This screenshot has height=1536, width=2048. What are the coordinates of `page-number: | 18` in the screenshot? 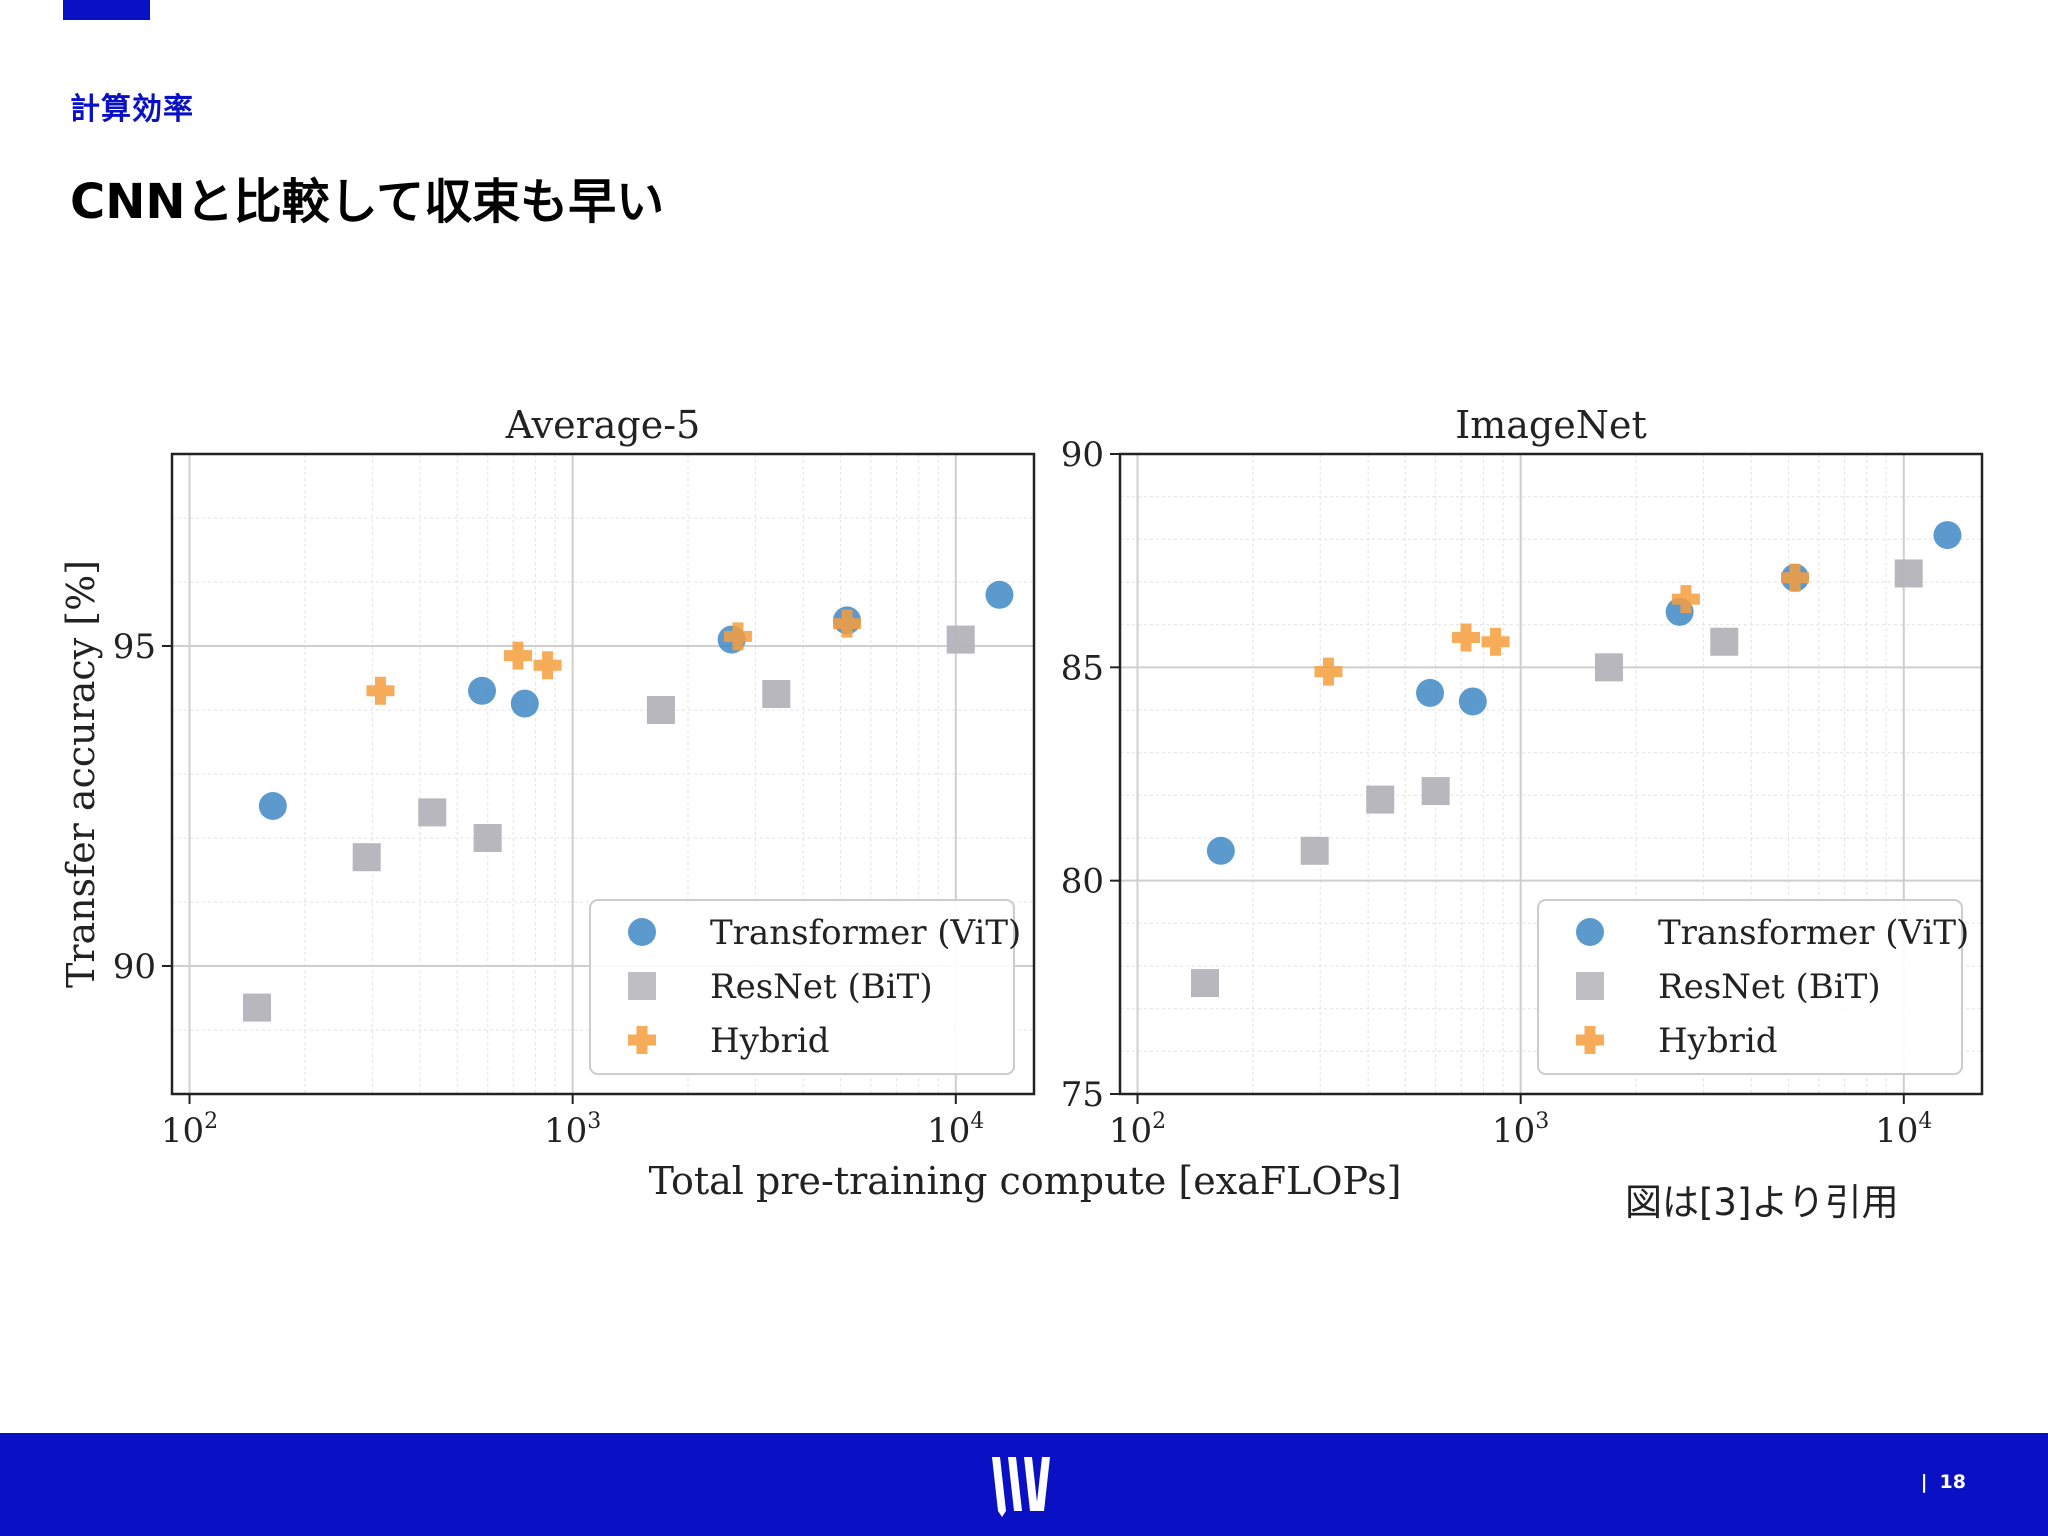 It's located at (1943, 1482).